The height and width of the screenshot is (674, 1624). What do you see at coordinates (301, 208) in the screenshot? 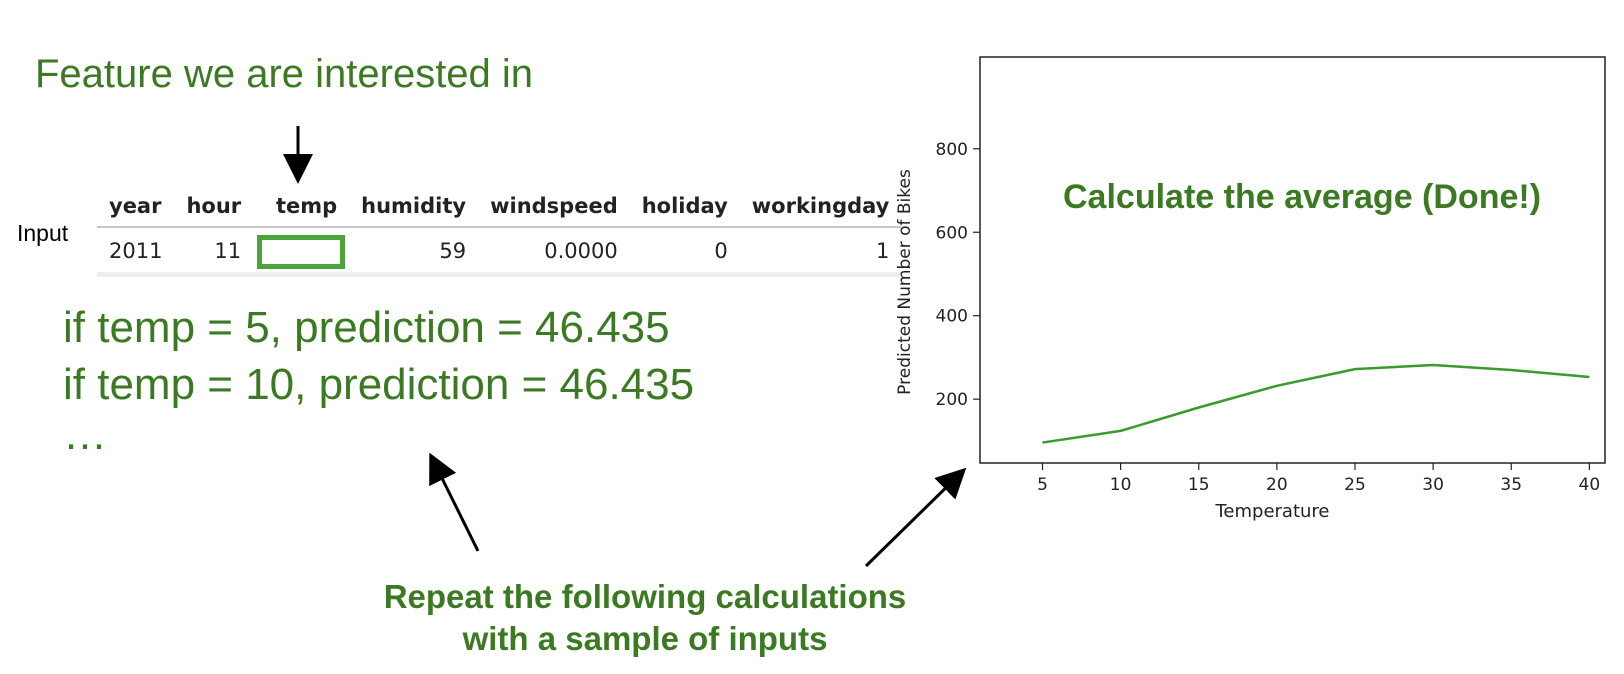
I see `column-header-temp: temp` at bounding box center [301, 208].